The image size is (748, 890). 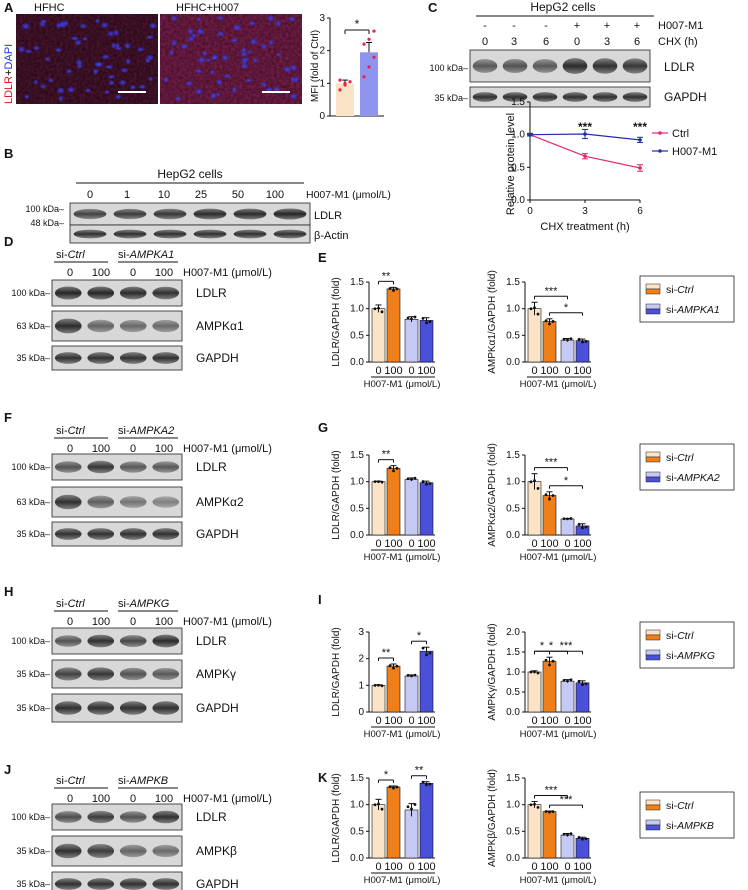 I want to click on si-target-label: si-AMPKA1, so click(x=146, y=255).